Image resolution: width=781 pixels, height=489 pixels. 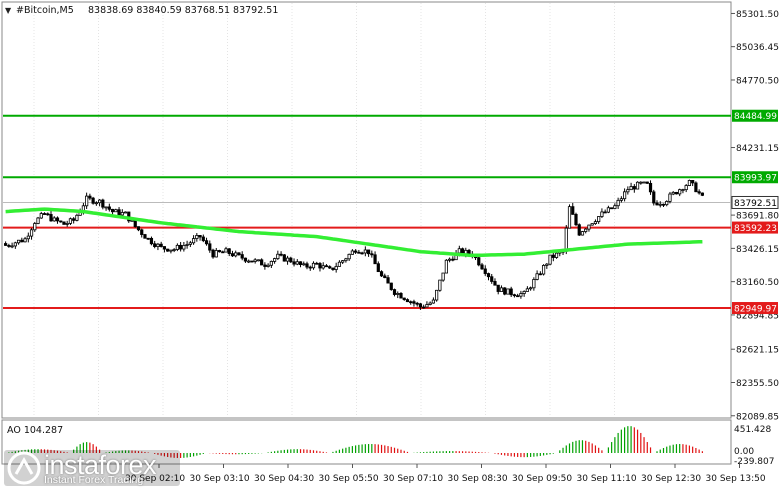 What do you see at coordinates (752, 430) in the screenshot?
I see `ao-tick-max: 451.428` at bounding box center [752, 430].